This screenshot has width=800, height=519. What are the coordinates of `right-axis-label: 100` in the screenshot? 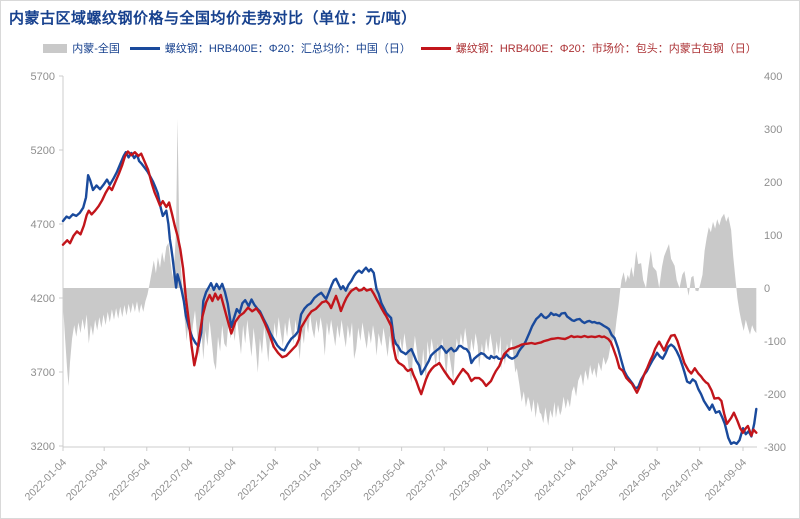 It's located at (773, 236).